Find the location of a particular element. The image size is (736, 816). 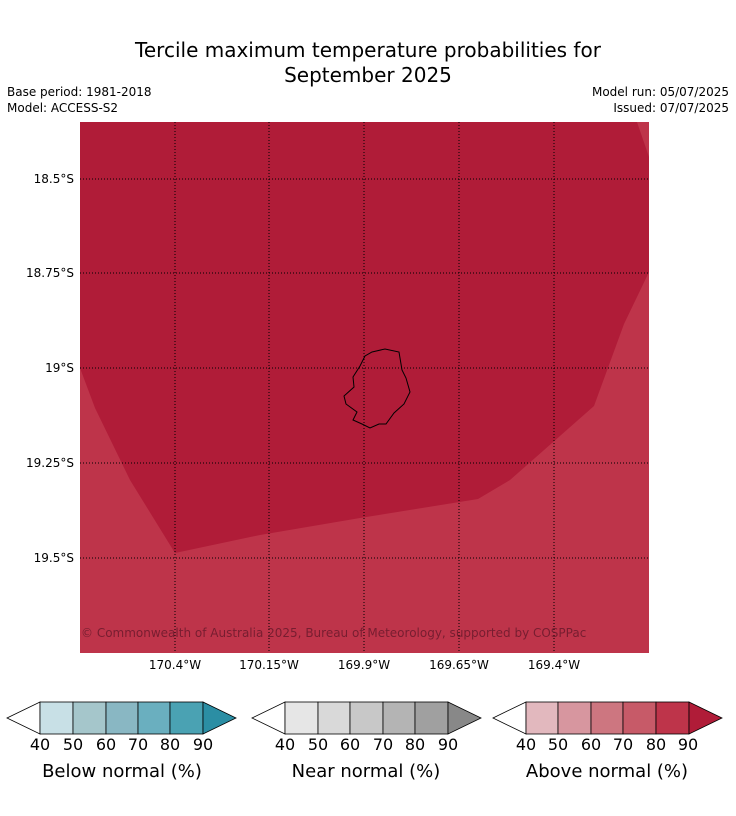

lat-label-19-25: 19.25°S is located at coordinates (50, 463).